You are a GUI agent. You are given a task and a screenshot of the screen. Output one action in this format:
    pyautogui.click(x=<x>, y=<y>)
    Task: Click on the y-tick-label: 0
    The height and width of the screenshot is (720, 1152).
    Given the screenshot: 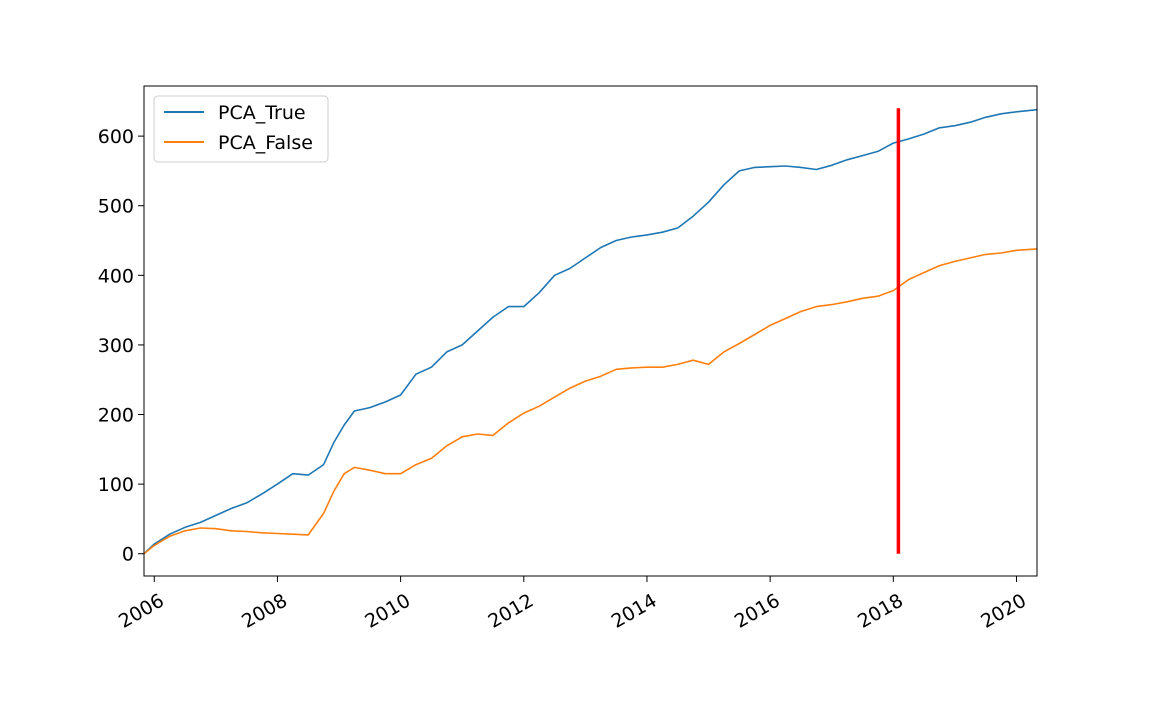 What is the action you would take?
    pyautogui.click(x=128, y=555)
    